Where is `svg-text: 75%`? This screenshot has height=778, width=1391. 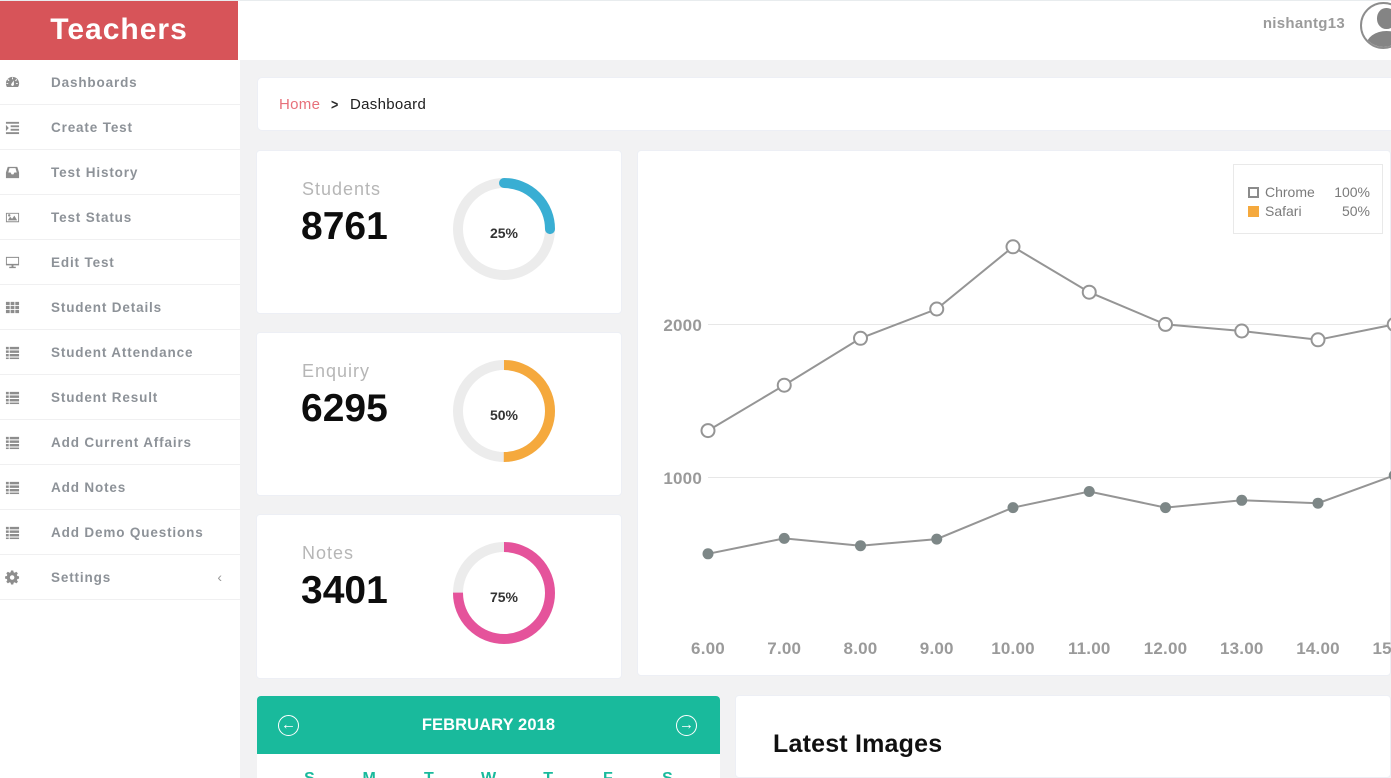
svg-text: 75% is located at coordinates (504, 597).